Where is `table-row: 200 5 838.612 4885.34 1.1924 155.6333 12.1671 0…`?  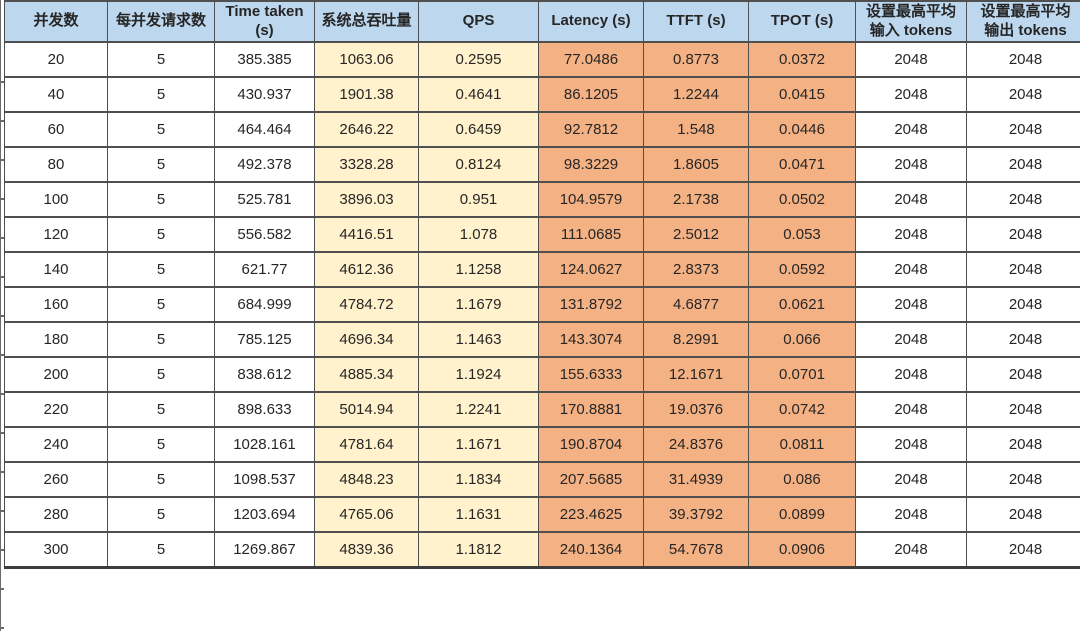 table-row: 200 5 838.612 4885.34 1.1924 155.6333 12.1671 0… is located at coordinates (542, 374).